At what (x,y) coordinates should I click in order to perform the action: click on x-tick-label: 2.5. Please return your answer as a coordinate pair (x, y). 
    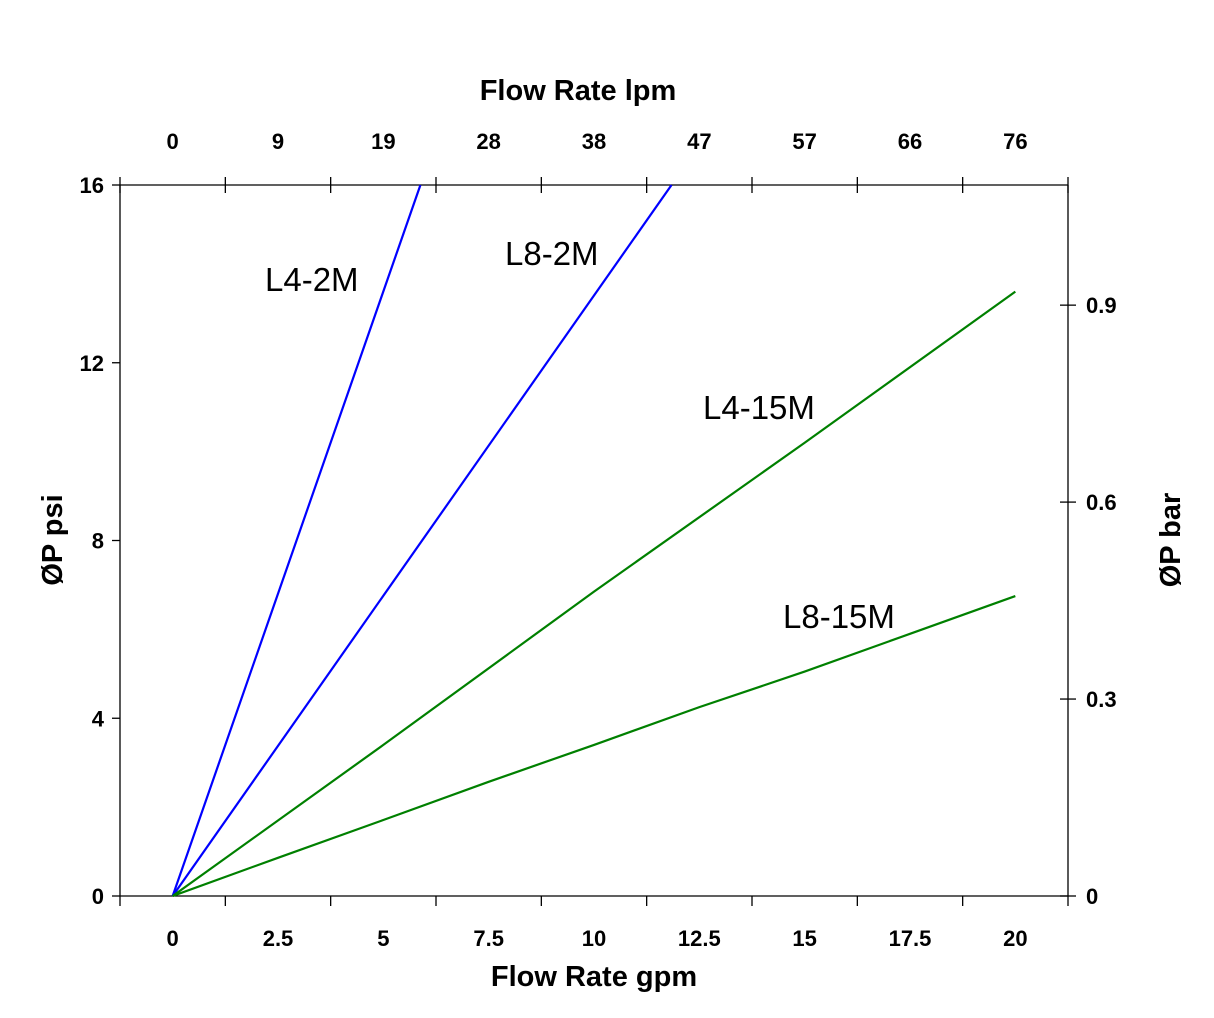
    Looking at the image, I should click on (278, 938).